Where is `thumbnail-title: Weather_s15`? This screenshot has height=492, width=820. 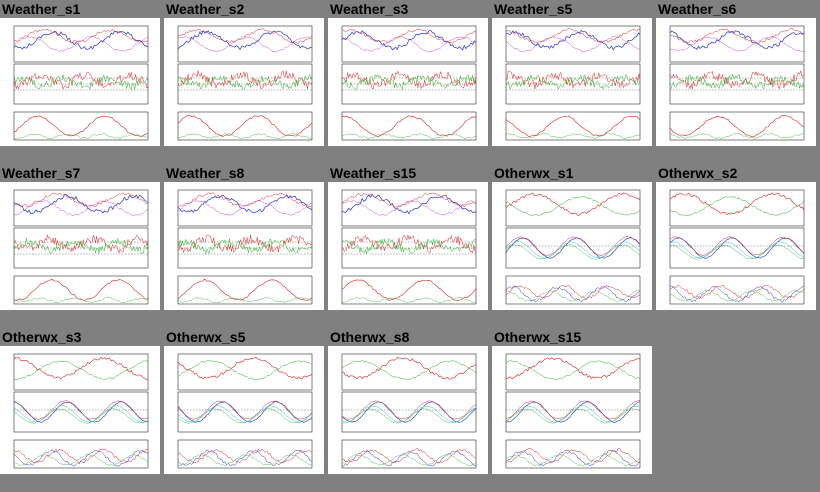 thumbnail-title: Weather_s15 is located at coordinates (373, 173).